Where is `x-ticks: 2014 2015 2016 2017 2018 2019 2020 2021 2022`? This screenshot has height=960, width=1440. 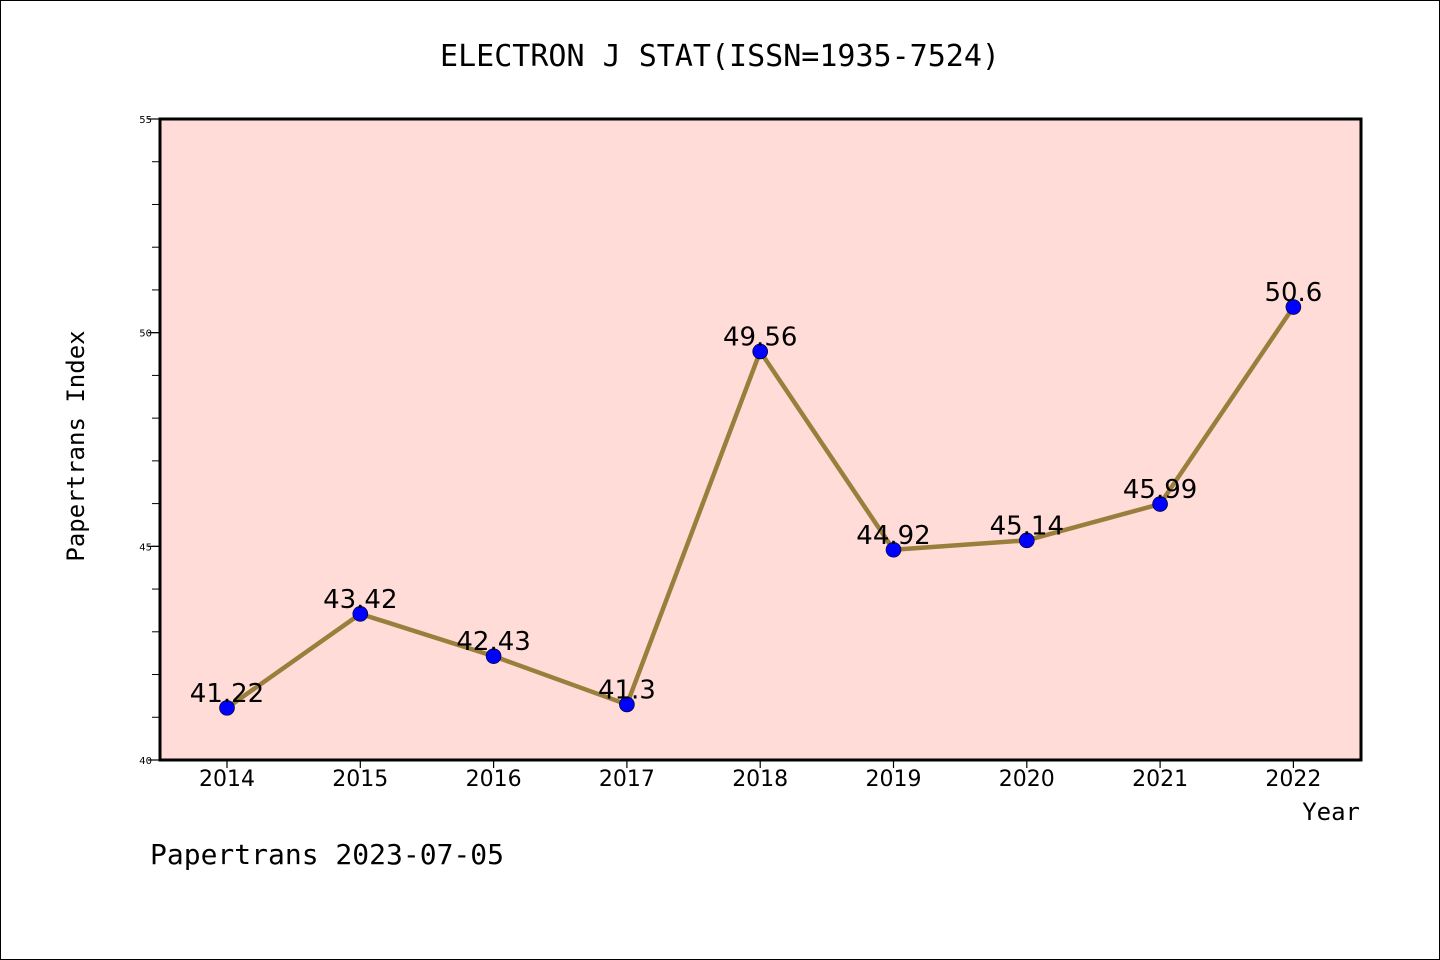
x-ticks: 2014 2015 2016 2017 2018 2019 2020 2021 2022 is located at coordinates (760, 776).